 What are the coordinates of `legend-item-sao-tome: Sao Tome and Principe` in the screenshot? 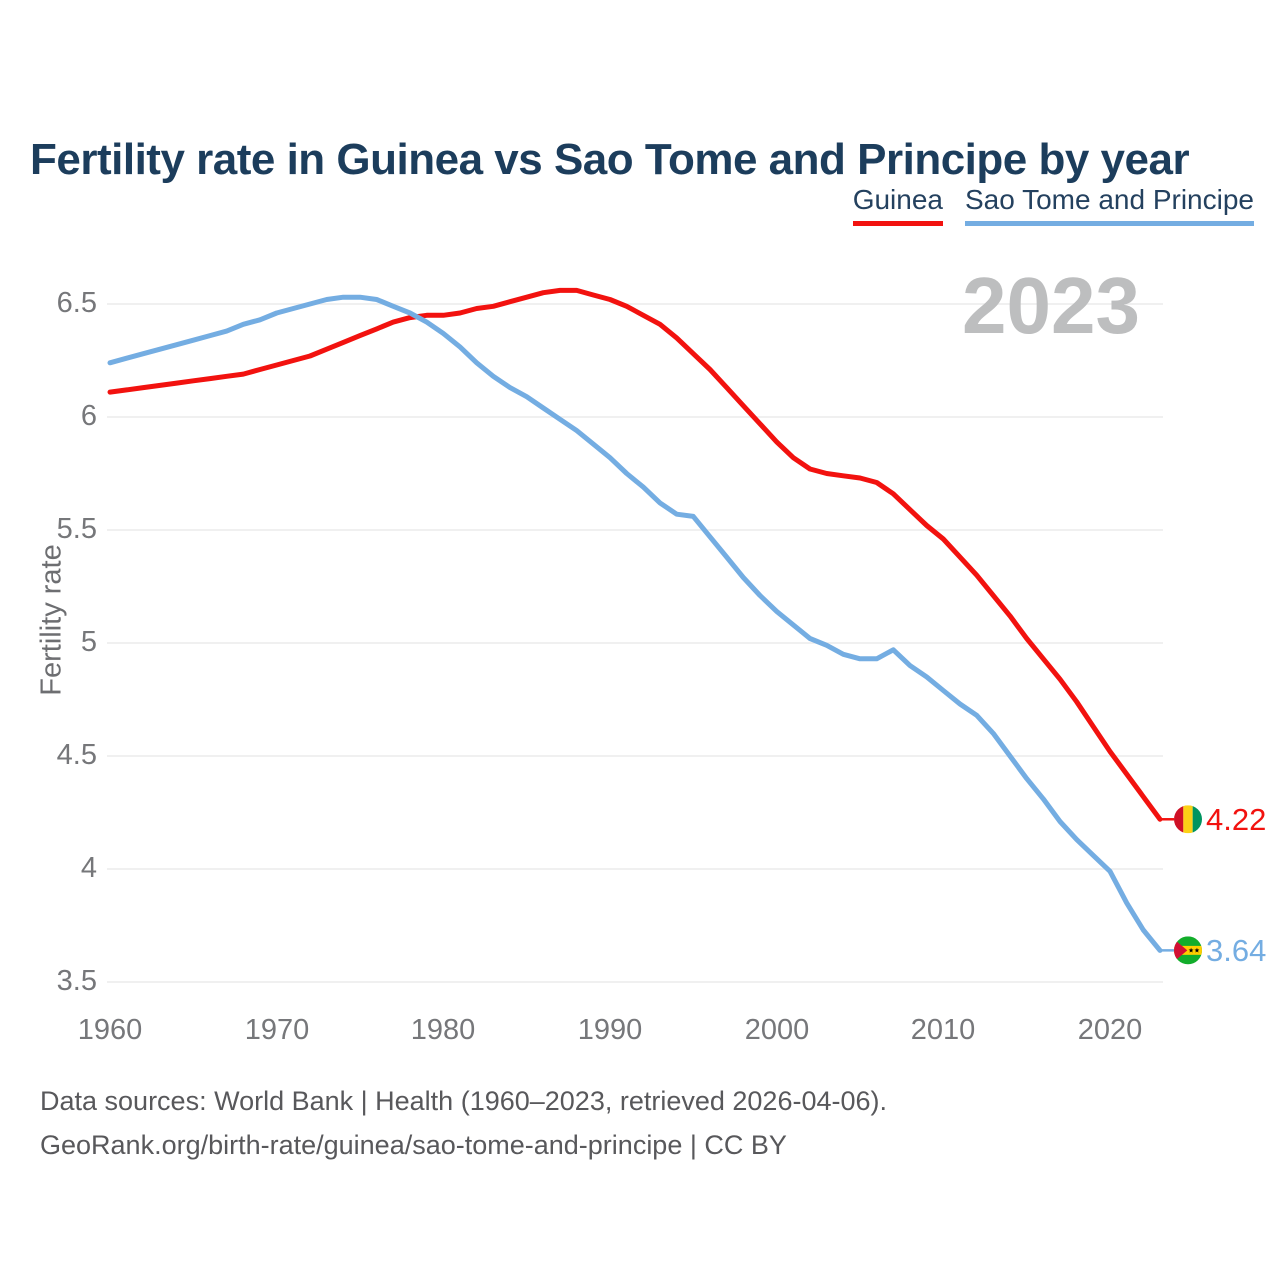 It's located at (1109, 205).